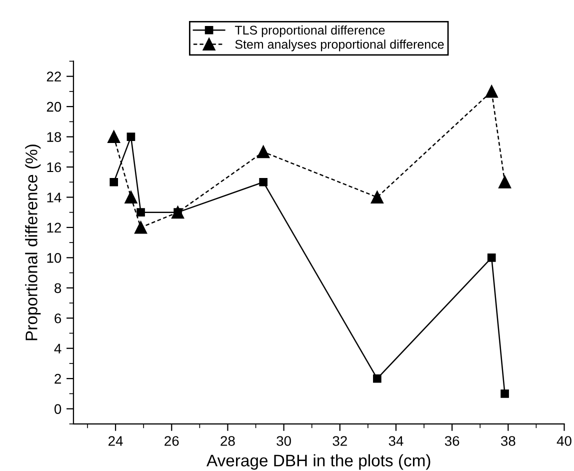  I want to click on y-axis-title: Proportional difference (%), so click(33, 242).